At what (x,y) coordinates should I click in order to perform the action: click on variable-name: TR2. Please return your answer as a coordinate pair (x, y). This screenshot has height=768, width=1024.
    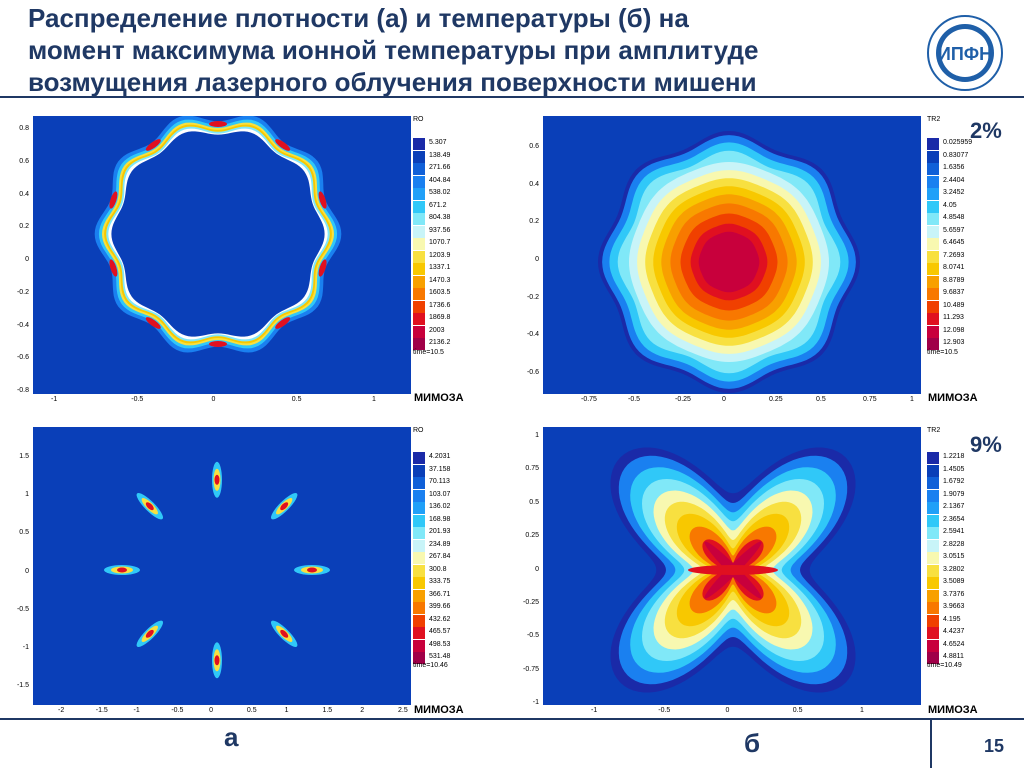
    Looking at the image, I should click on (934, 119).